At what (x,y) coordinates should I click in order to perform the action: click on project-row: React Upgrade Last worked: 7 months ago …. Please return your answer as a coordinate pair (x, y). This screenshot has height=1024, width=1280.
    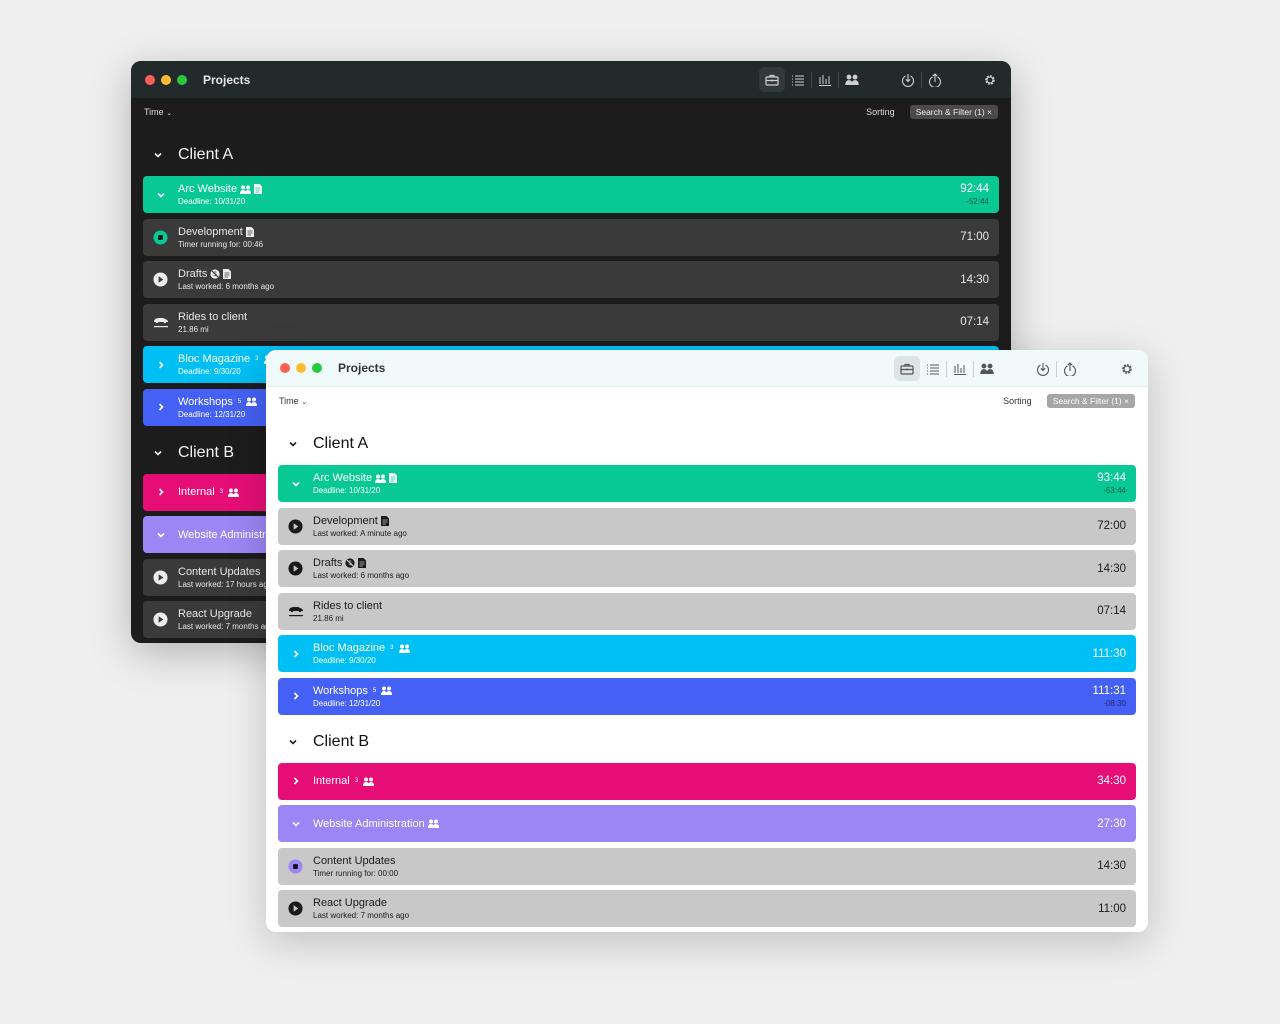
    Looking at the image, I should click on (707, 908).